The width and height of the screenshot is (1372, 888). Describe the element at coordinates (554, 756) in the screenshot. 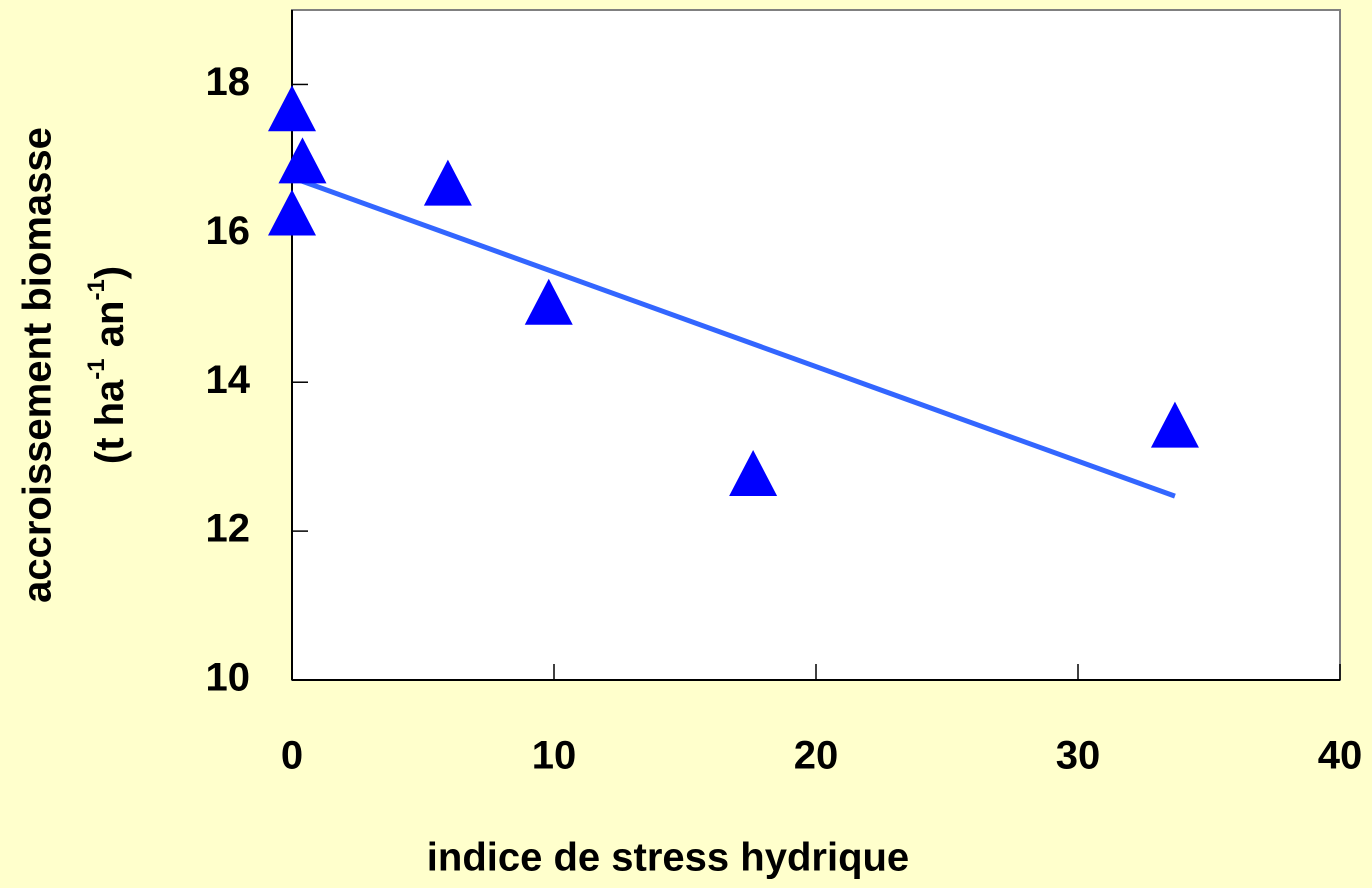

I see `x-tick-label: 10` at that location.